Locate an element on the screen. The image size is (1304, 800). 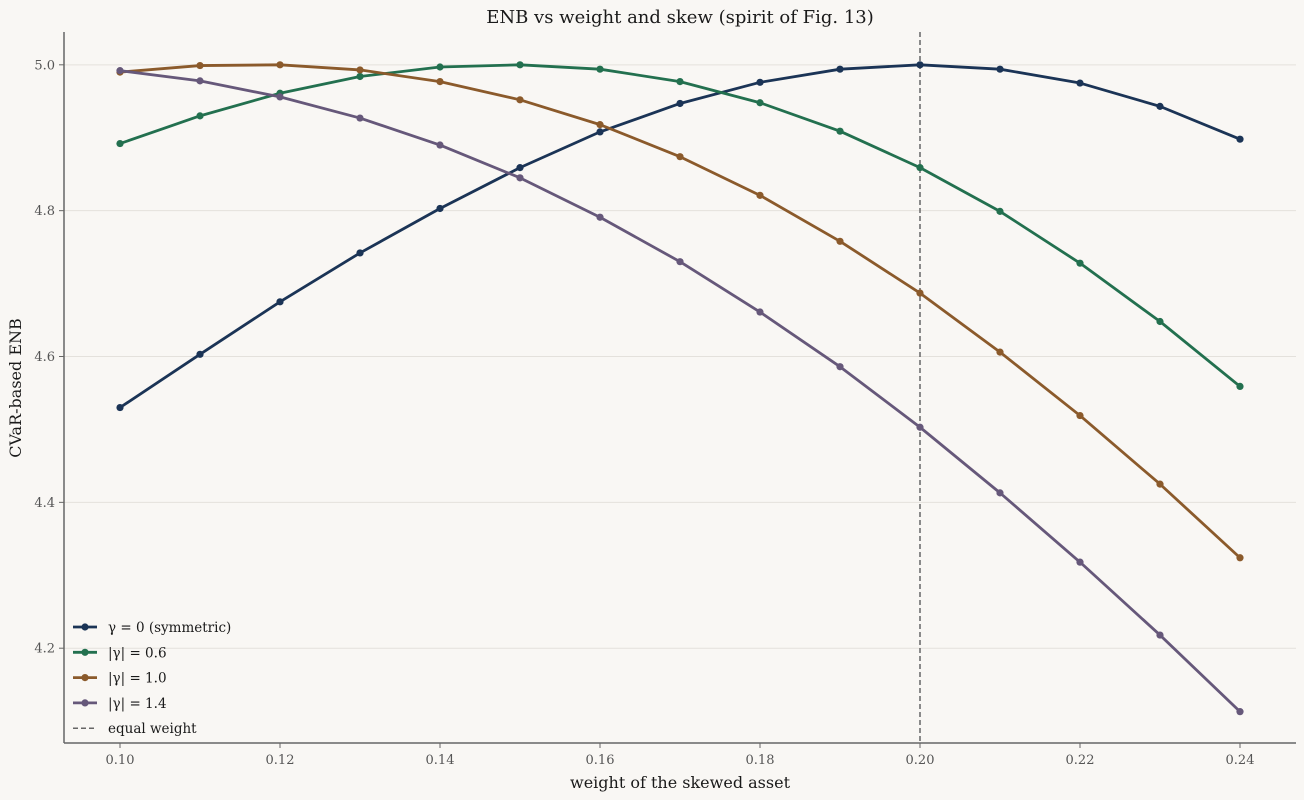
y-tick-label: 4.4 is located at coordinates (44, 503).